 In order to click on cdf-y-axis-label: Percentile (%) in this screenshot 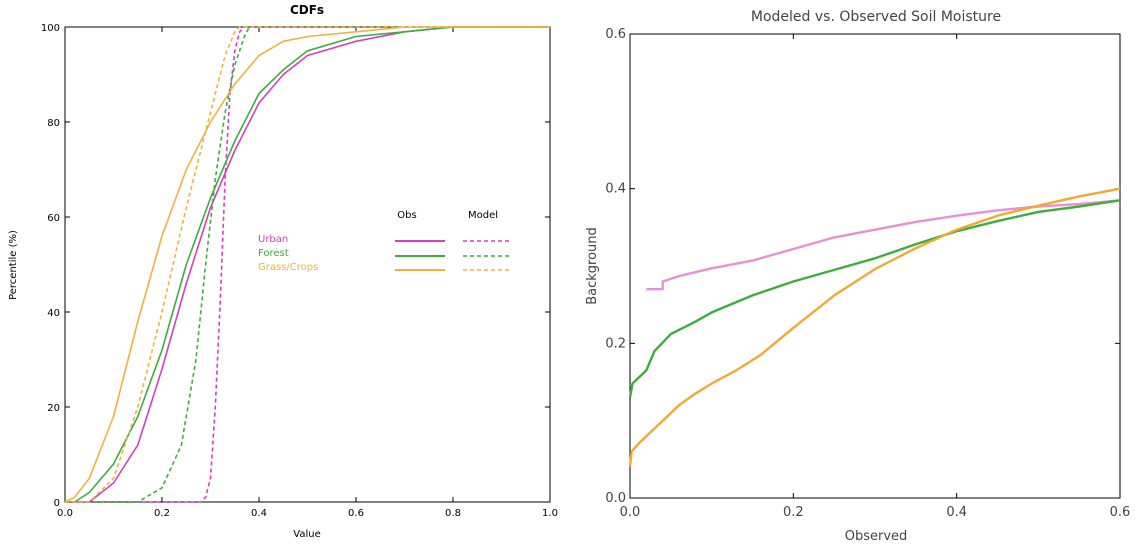, I will do `click(13, 265)`.